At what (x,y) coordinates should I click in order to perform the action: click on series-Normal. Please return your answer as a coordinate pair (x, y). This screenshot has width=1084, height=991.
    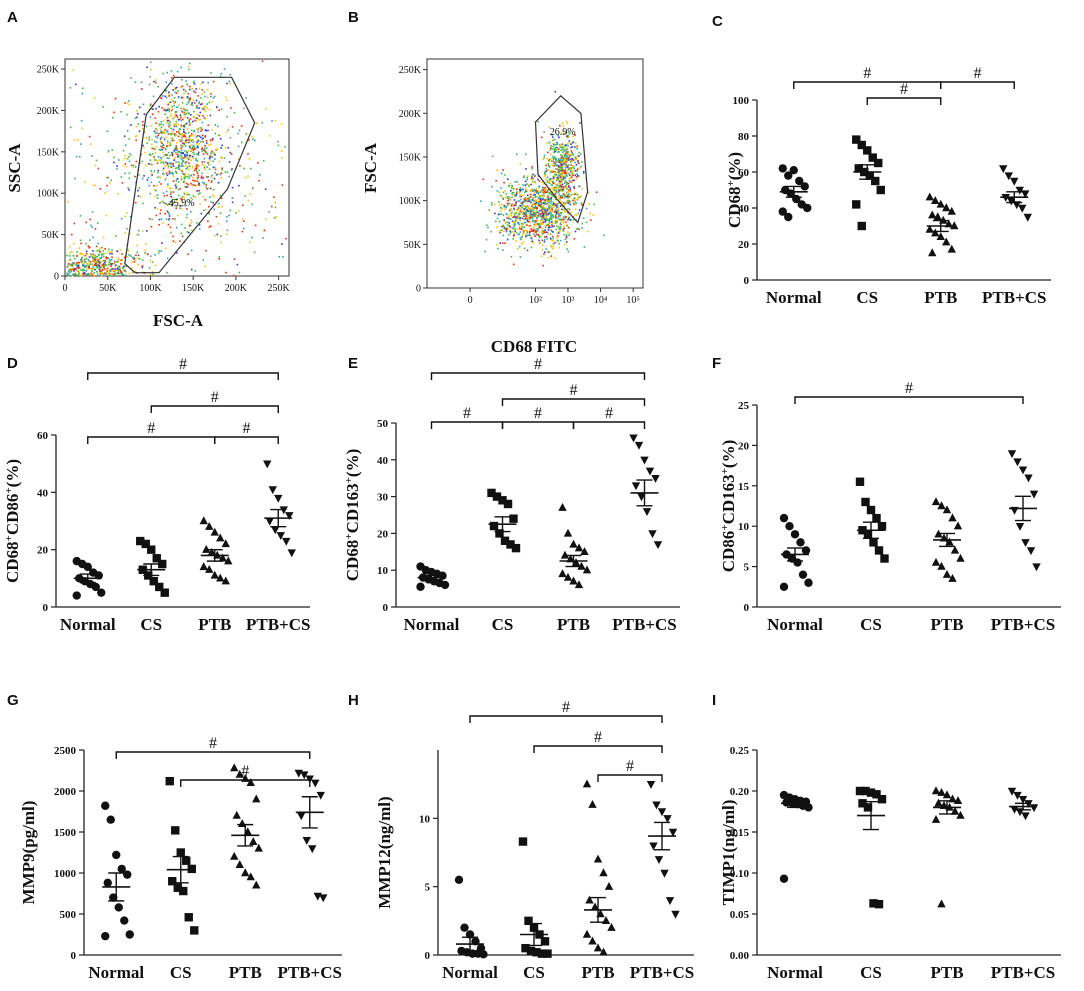
    Looking at the image, I should click on (89, 578).